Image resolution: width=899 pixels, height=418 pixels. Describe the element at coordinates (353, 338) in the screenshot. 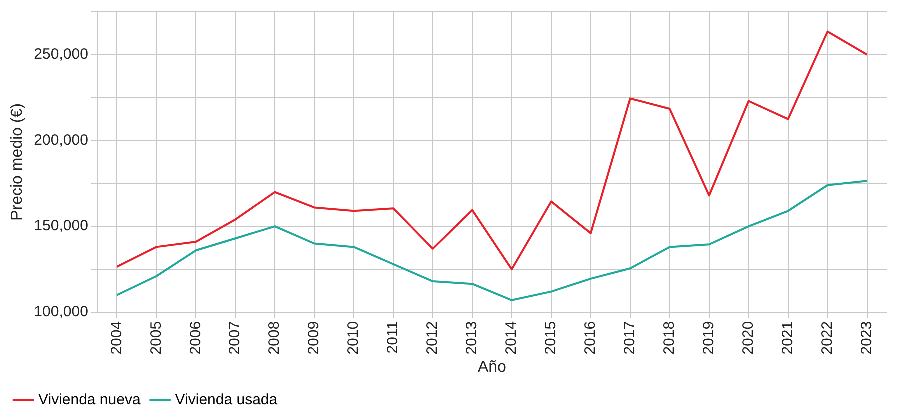

I see `x-tick-label: 2010` at that location.